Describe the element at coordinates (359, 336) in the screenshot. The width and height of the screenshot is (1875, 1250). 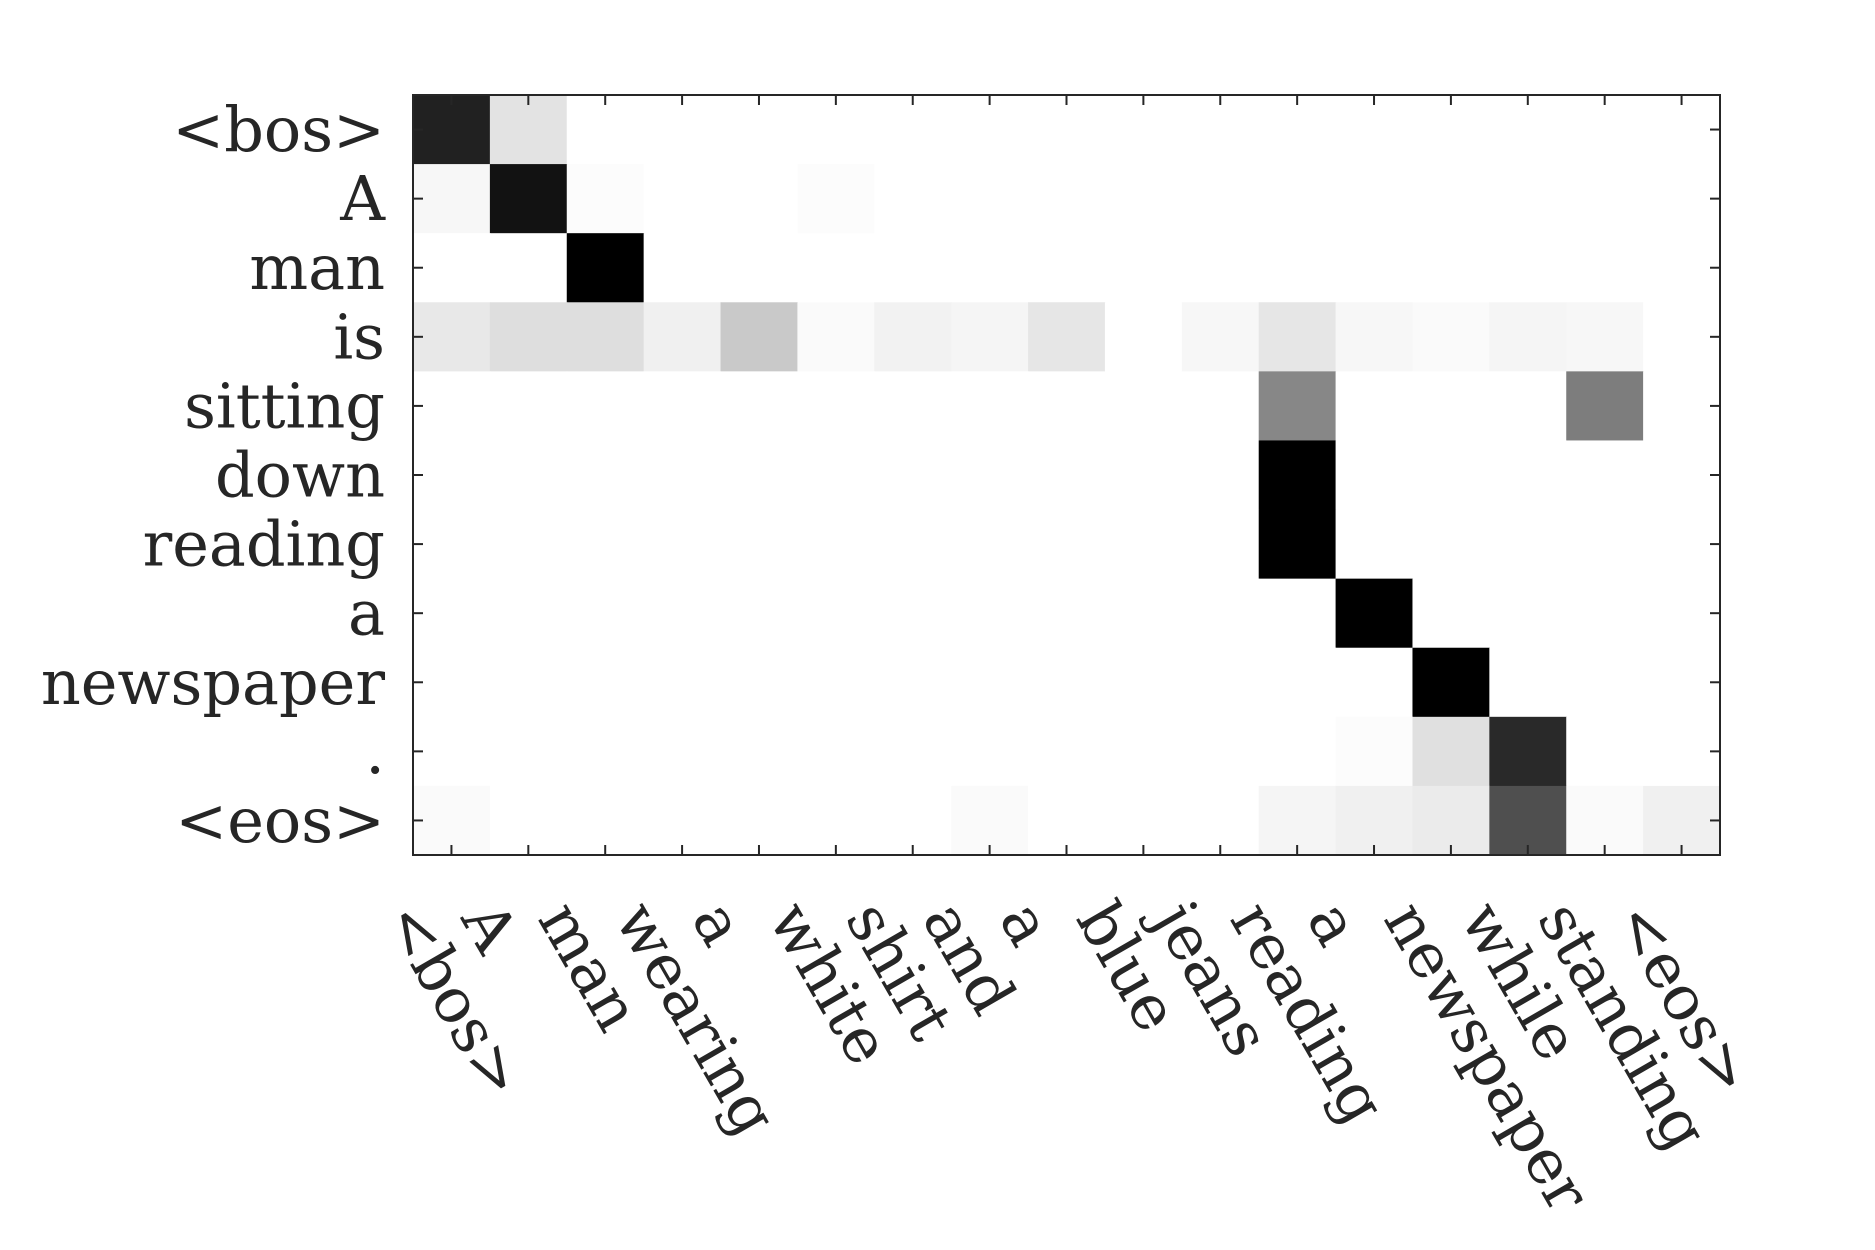
I see `y-tick-label: is` at that location.